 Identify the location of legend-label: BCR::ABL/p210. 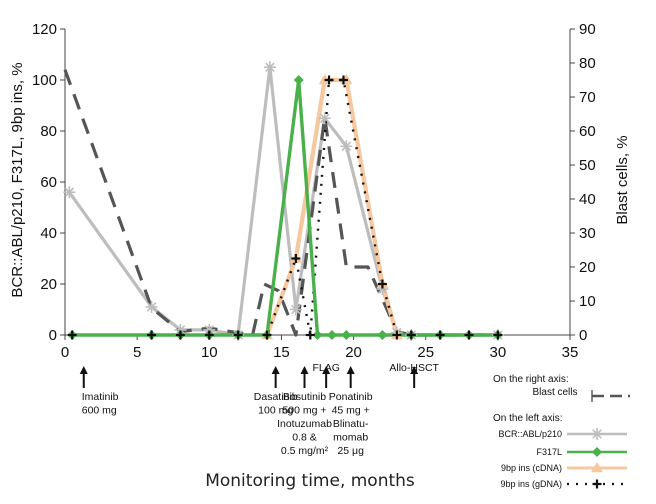
(530, 434).